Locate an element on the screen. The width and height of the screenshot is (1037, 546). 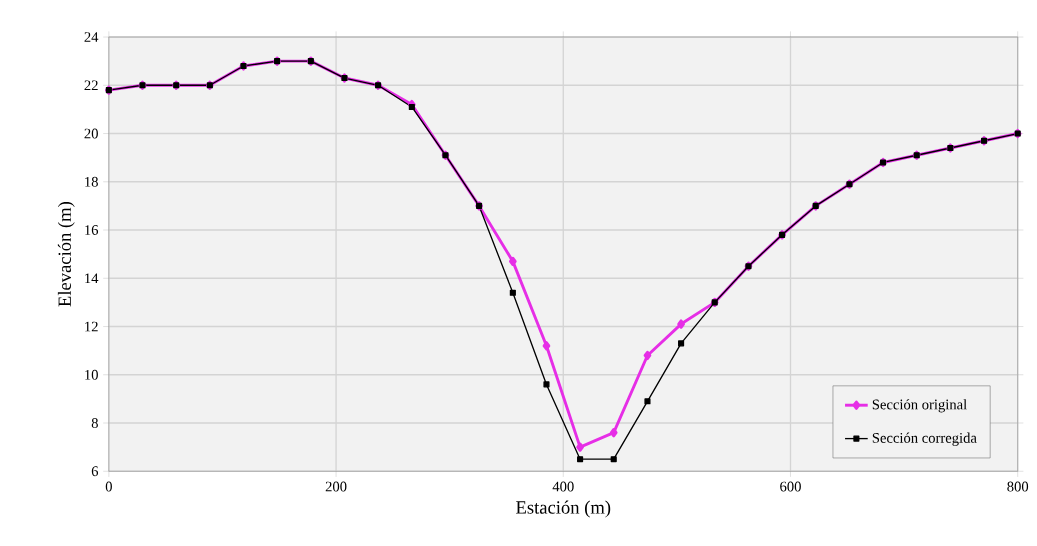
x-tick-label: 400 is located at coordinates (563, 486).